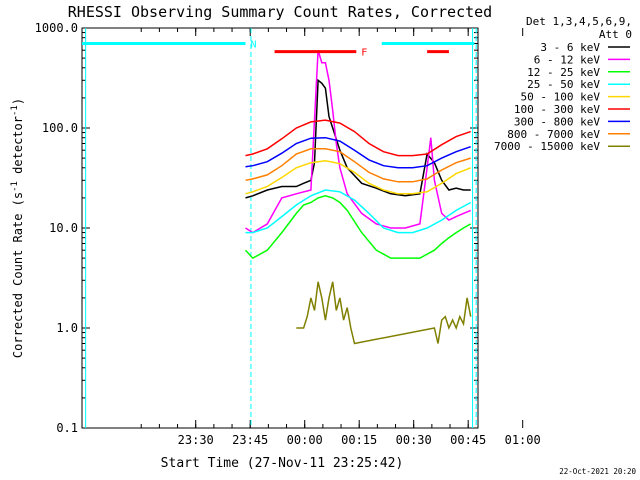 Image resolution: width=640 pixels, height=480 pixels. I want to click on legend-label: 25 - 50 keV, so click(563, 84).